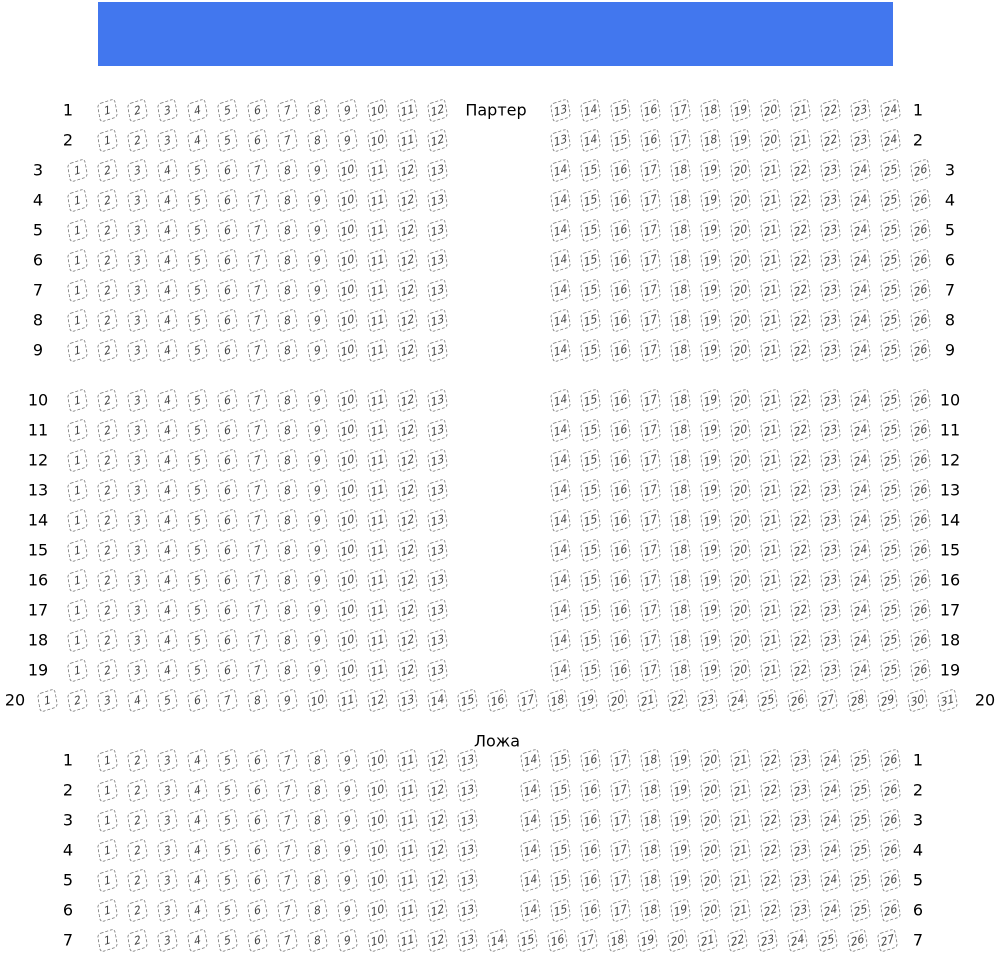  I want to click on seat: 27, so click(887, 940).